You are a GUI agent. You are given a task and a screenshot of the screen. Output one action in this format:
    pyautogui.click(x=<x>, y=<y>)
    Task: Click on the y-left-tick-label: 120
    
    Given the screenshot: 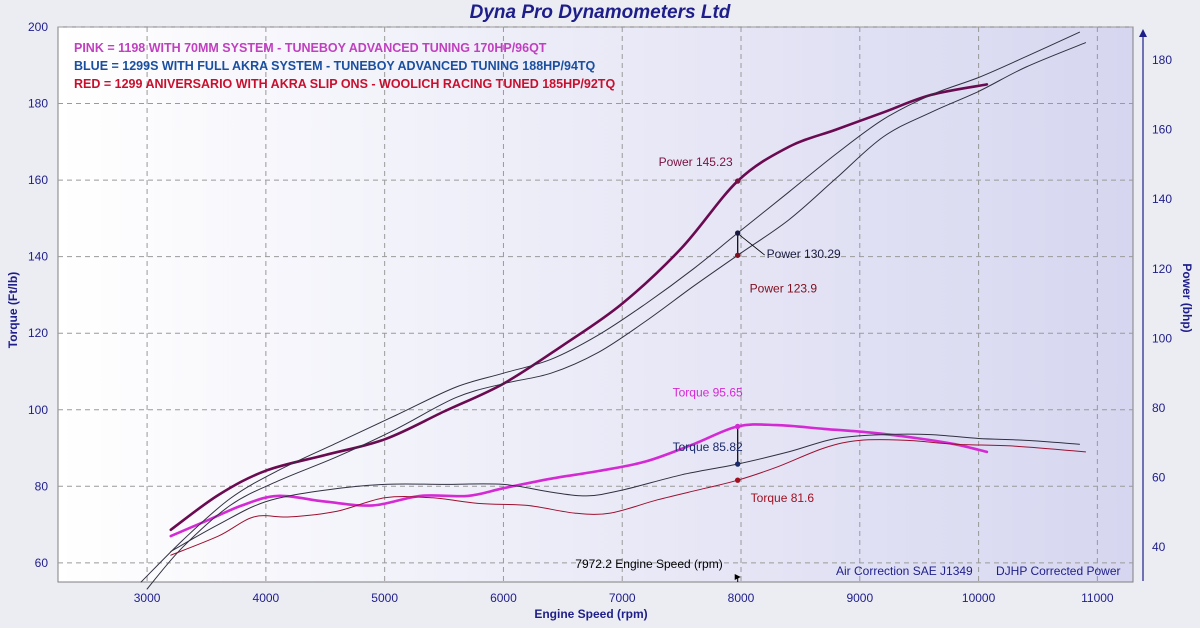 What is the action you would take?
    pyautogui.click(x=38, y=333)
    